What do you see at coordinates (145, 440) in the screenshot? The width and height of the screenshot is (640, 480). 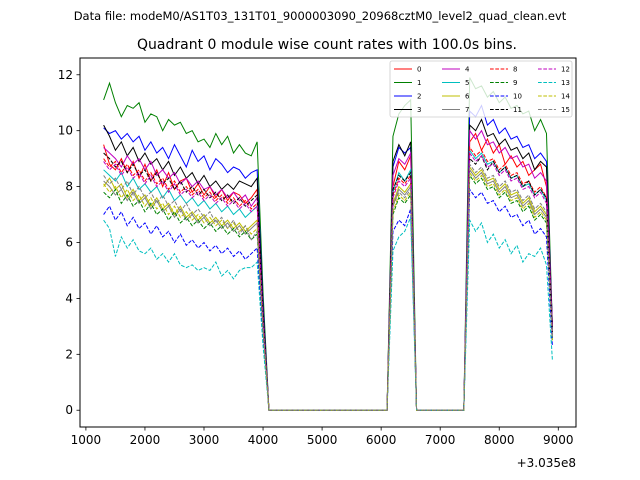 I see `x-tick-label: 2000` at bounding box center [145, 440].